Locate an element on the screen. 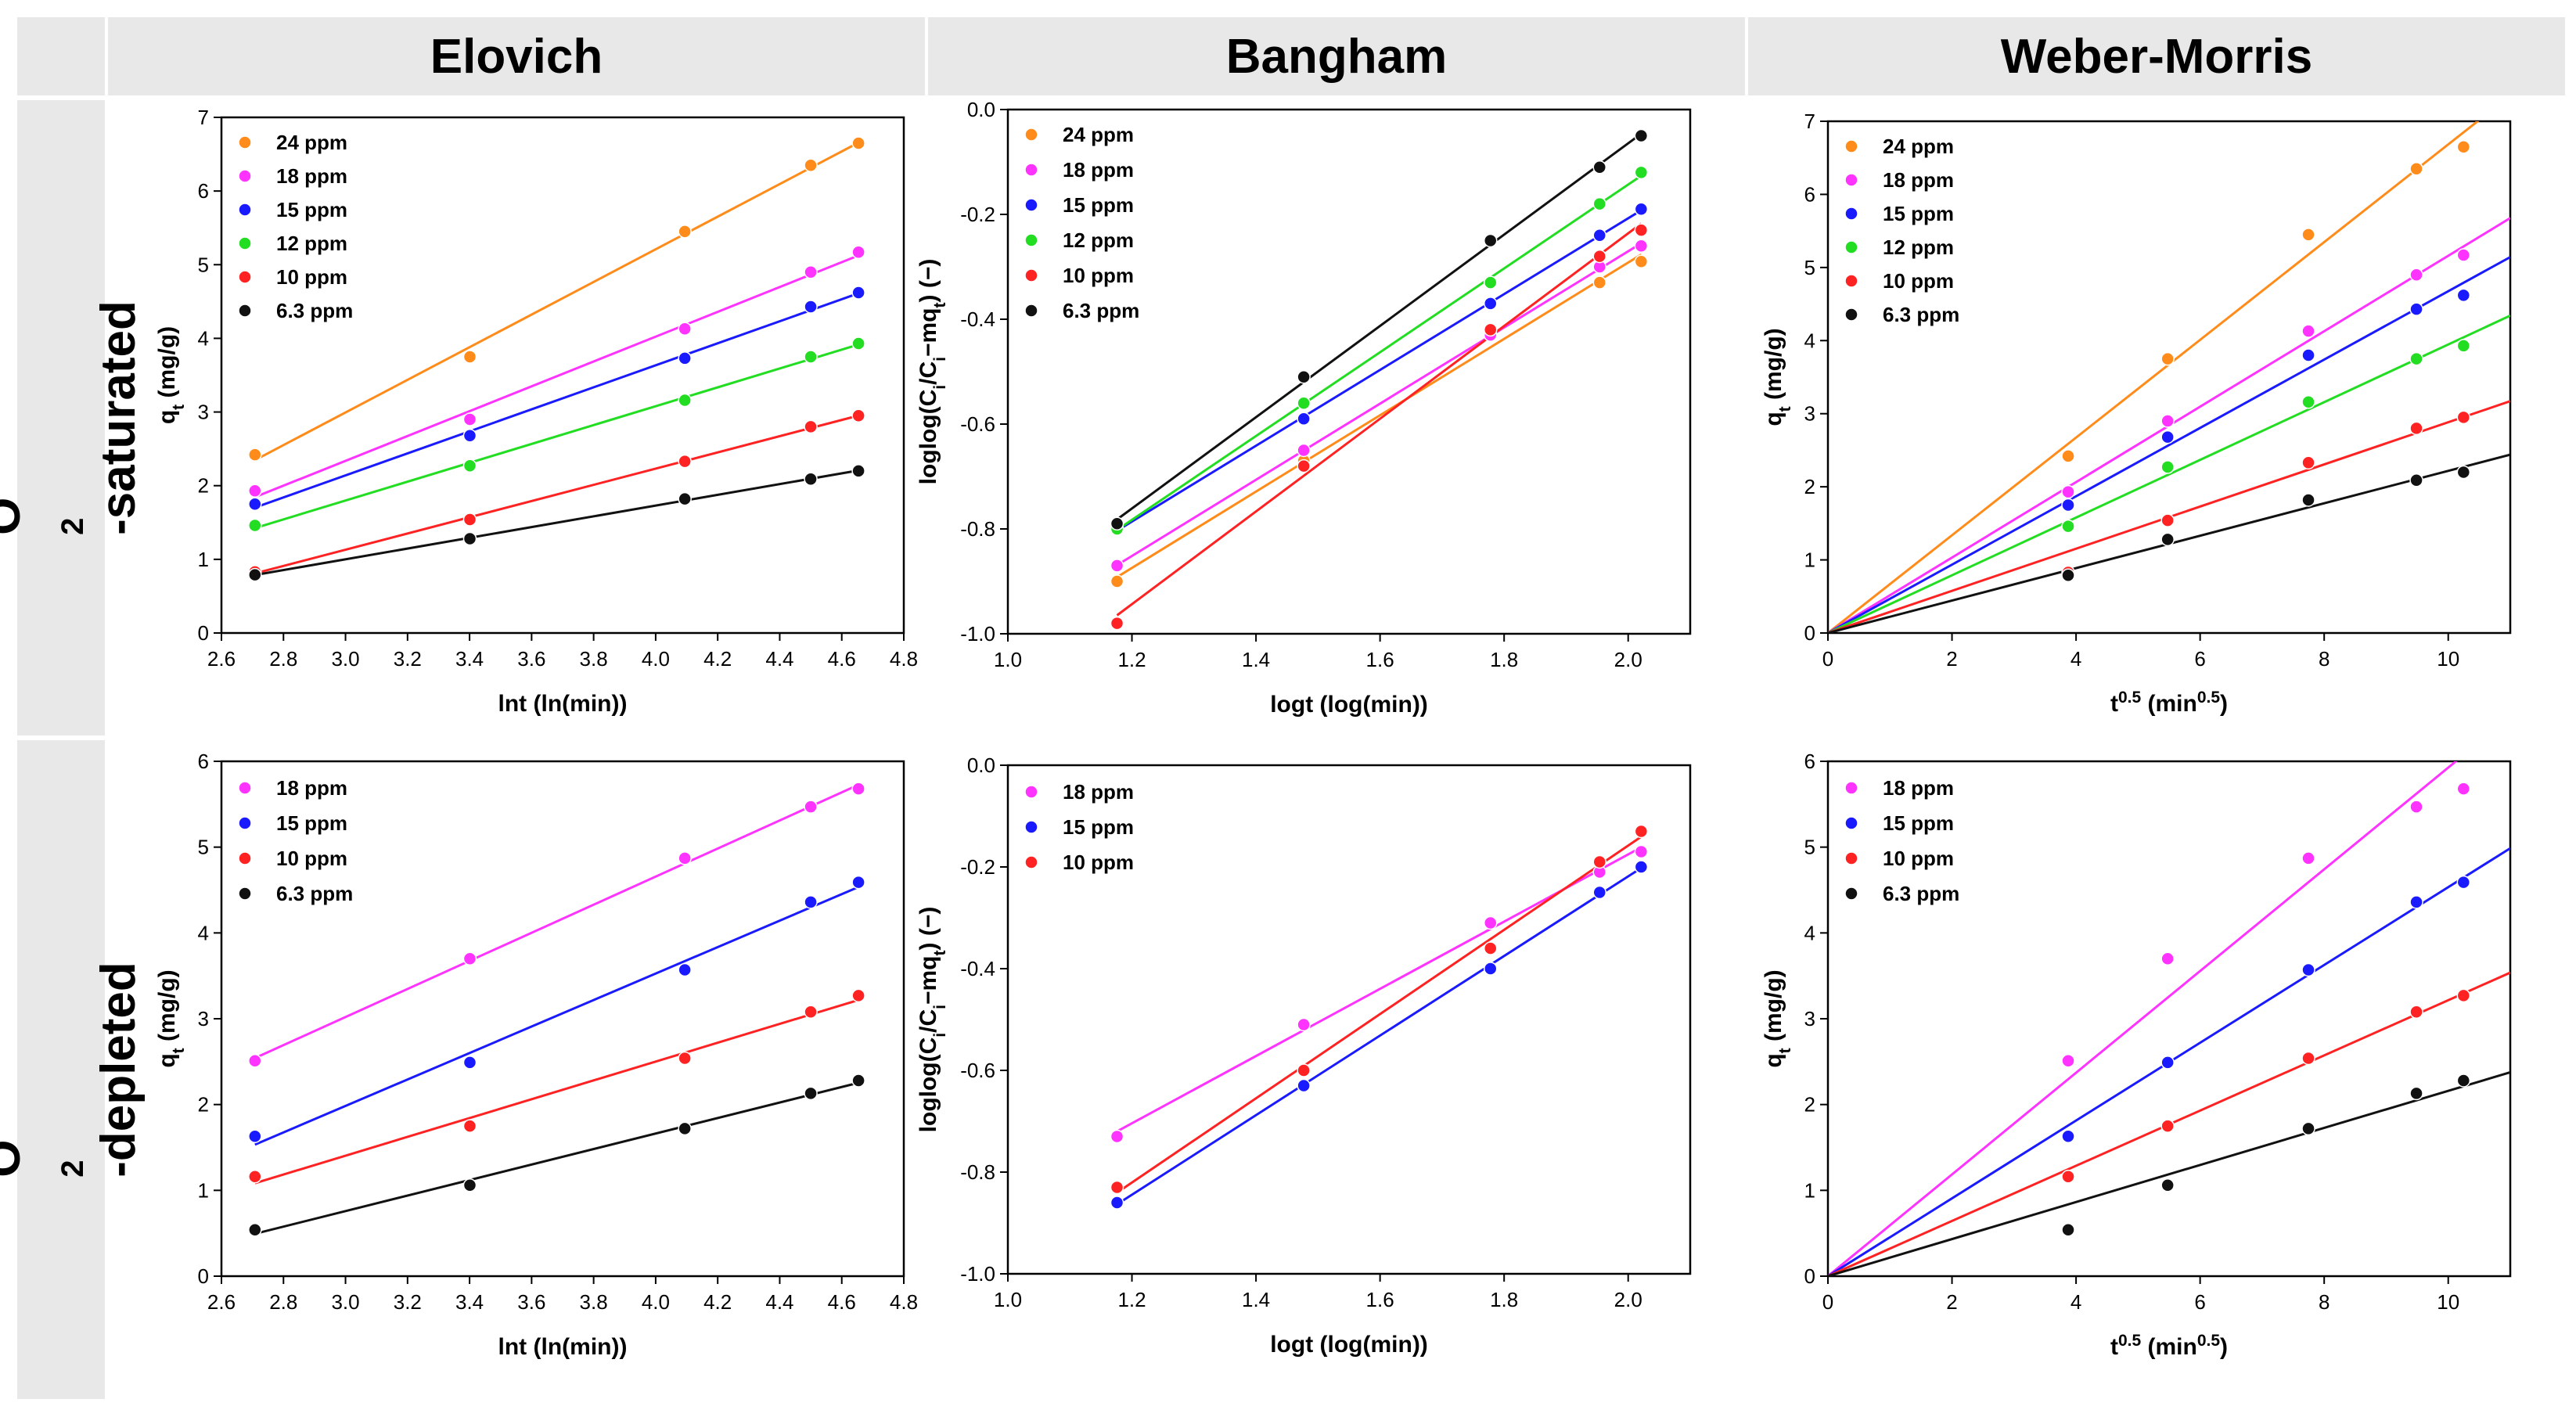  x-tick-label: 2.6 is located at coordinates (221, 659).